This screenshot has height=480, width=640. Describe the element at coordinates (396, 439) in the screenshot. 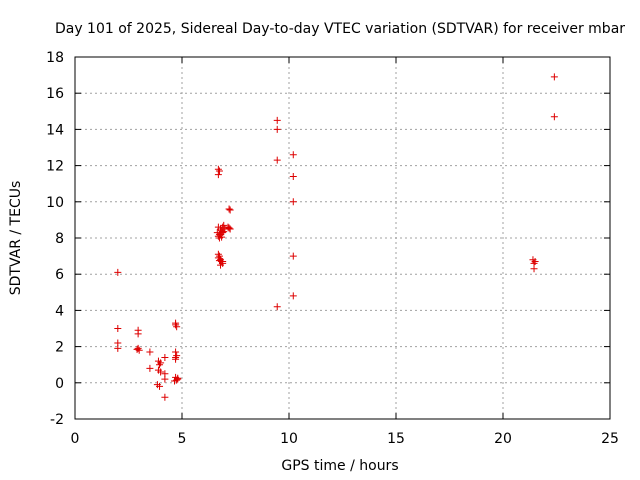

I see `x-tick-label: 15` at that location.